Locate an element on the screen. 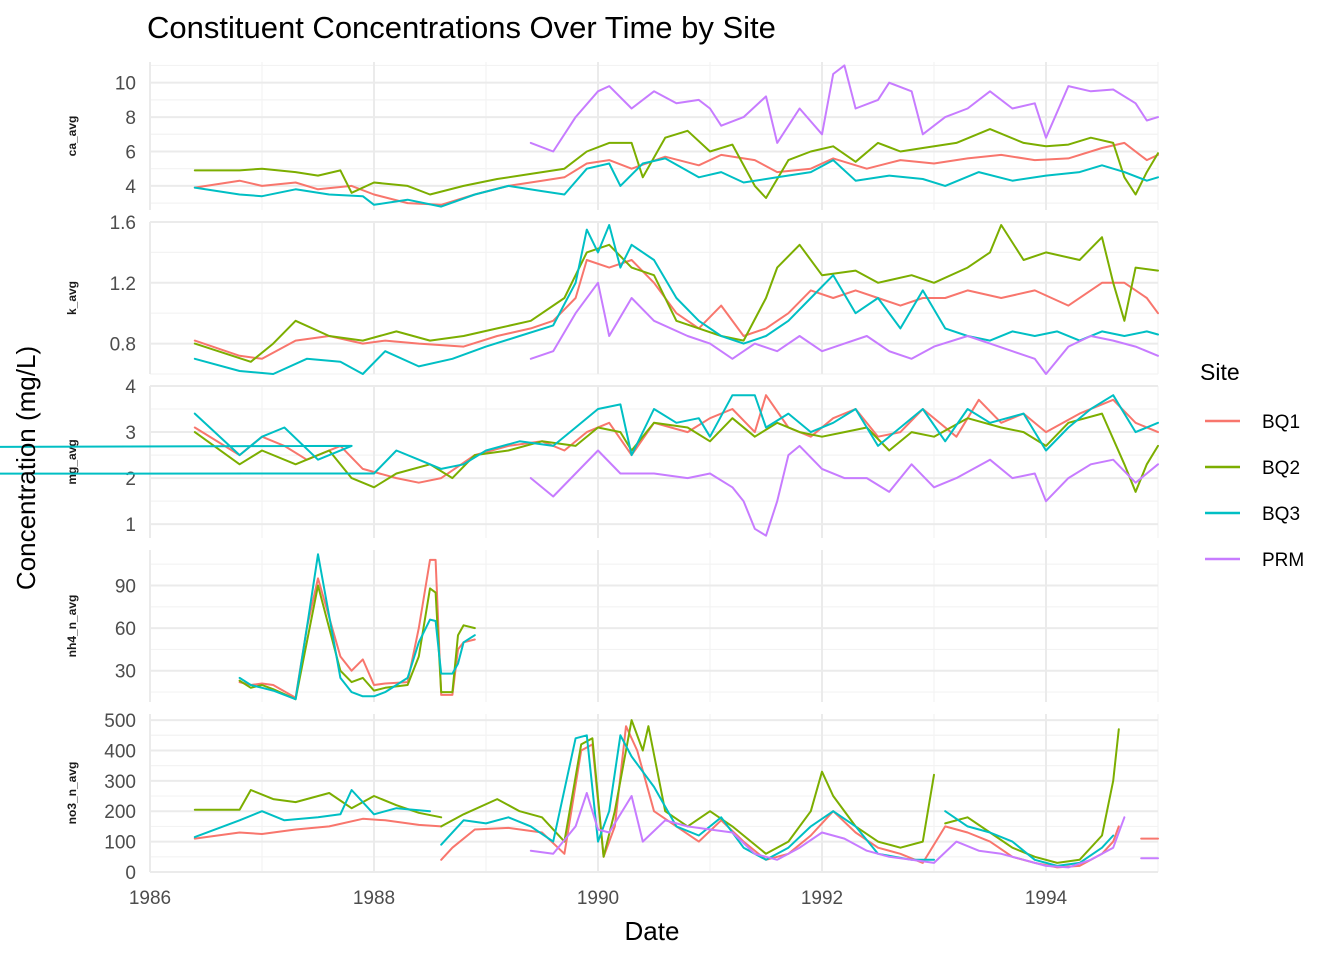 This screenshot has height=960, width=1344. x-tick-label: 1990 is located at coordinates (598, 898).